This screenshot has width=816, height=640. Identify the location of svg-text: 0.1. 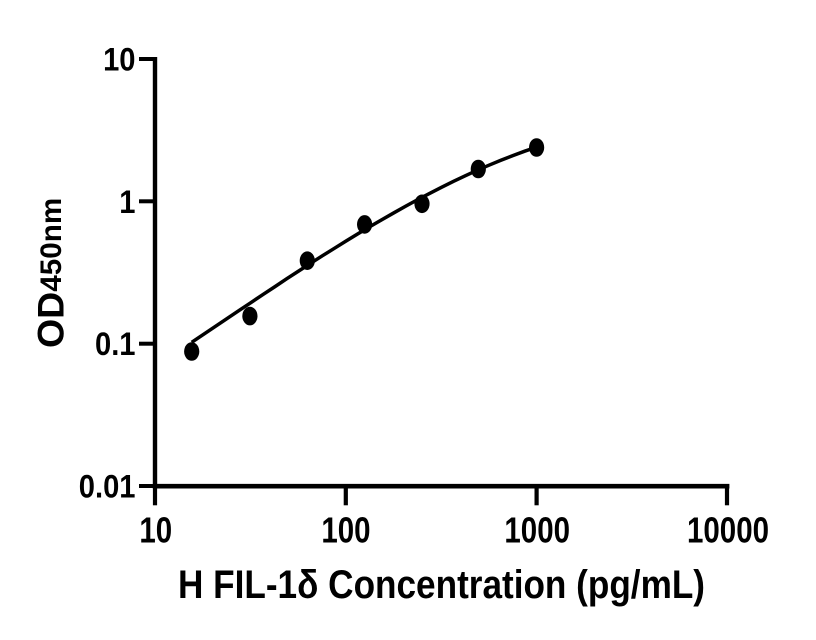
(115, 344).